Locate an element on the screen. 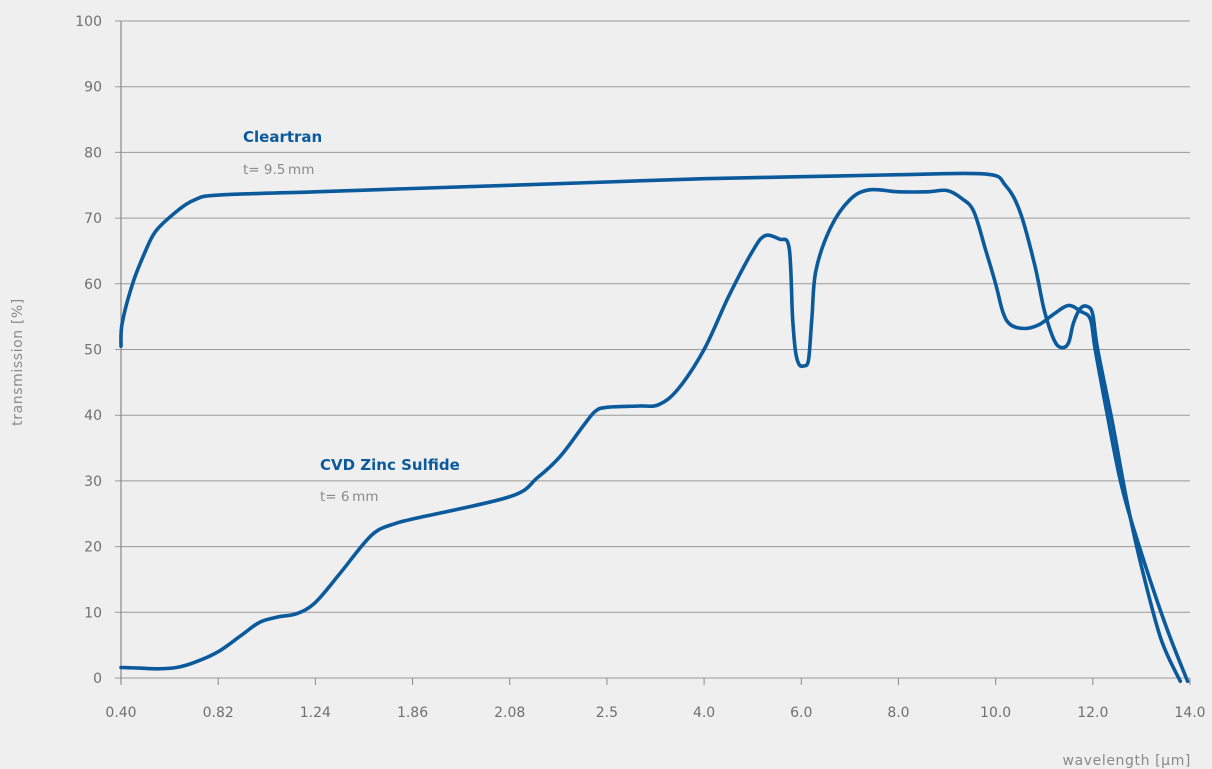 This screenshot has height=769, width=1212. x-tick-label: 1.86 is located at coordinates (412, 713).